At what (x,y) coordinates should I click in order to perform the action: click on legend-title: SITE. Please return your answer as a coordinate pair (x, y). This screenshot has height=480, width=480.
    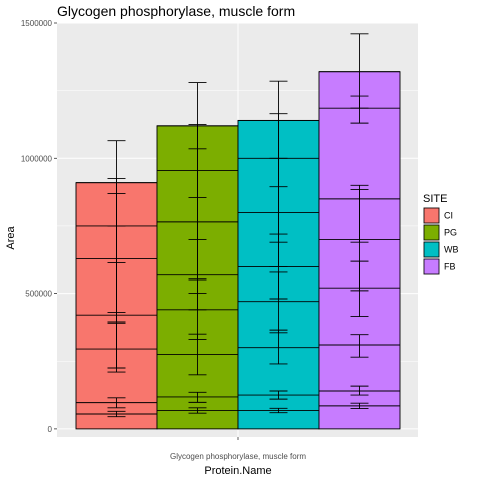
    Looking at the image, I should click on (435, 199).